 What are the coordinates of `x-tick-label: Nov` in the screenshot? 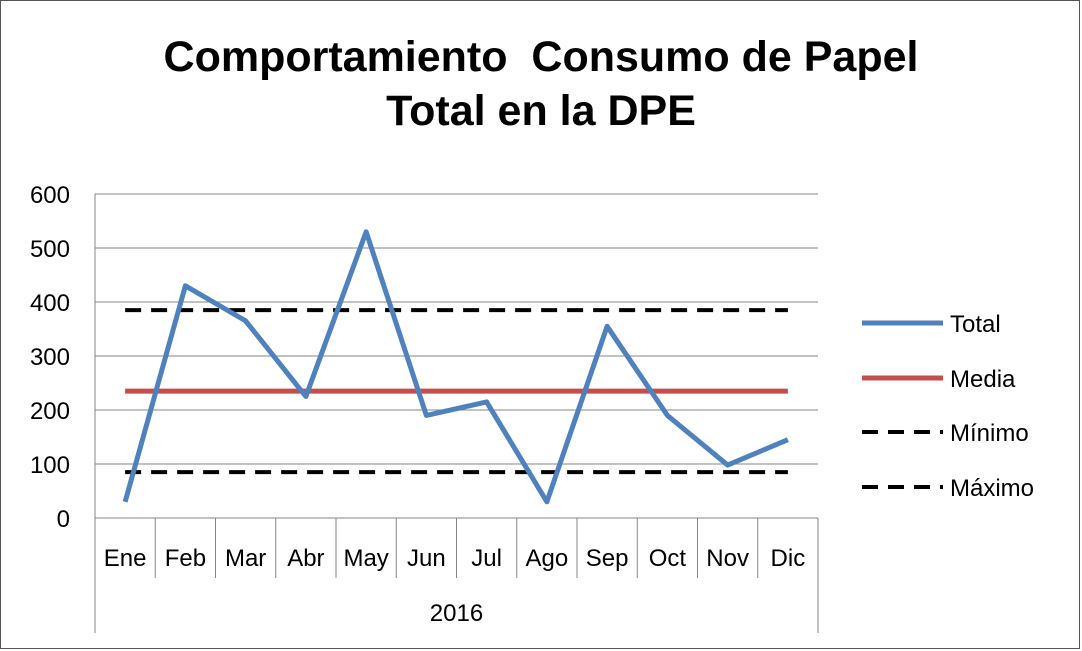 It's located at (727, 558).